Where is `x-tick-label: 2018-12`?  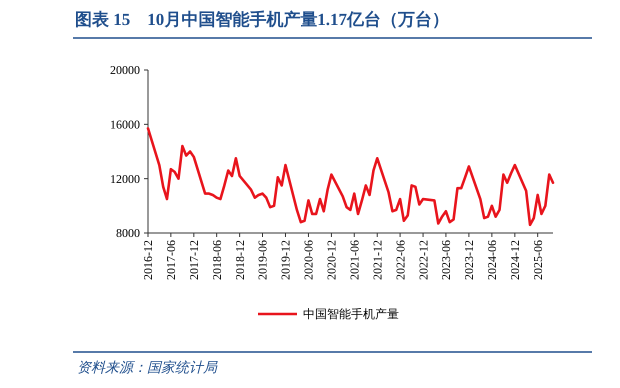 x-tick-label: 2018-12 is located at coordinates (239, 260).